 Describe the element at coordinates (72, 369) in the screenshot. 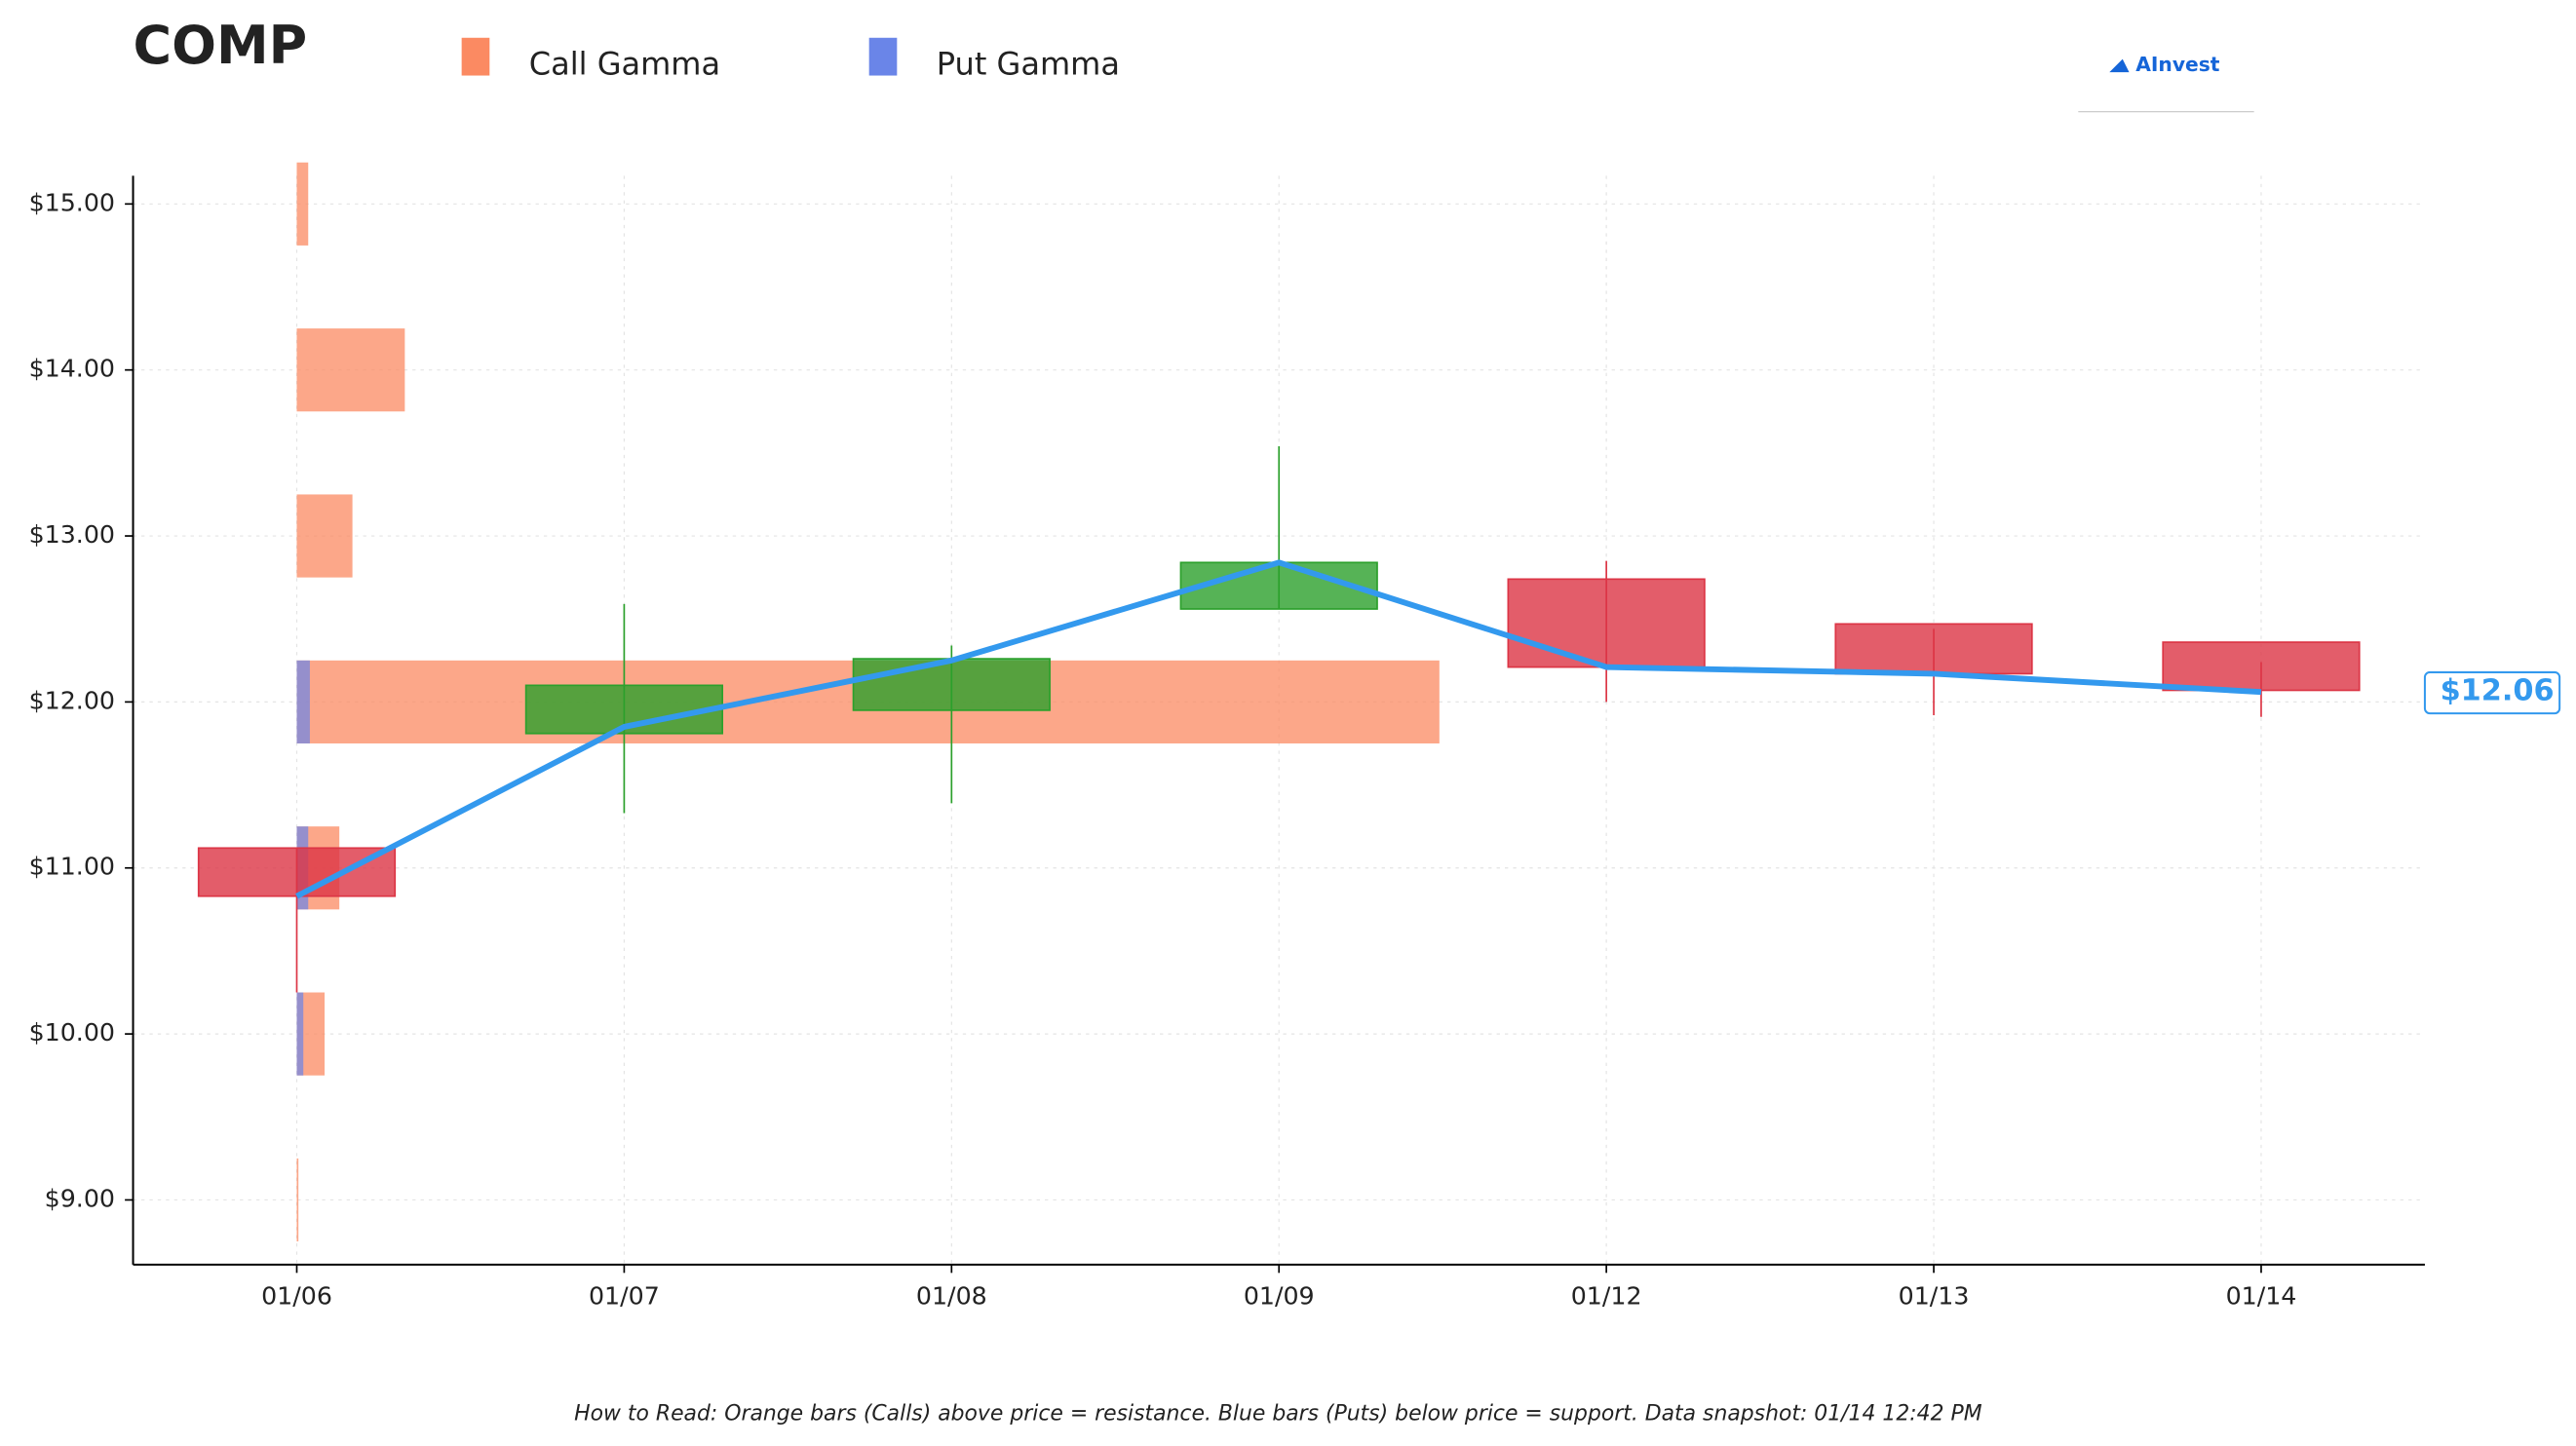

I see `y-tick-label: $14.00` at that location.